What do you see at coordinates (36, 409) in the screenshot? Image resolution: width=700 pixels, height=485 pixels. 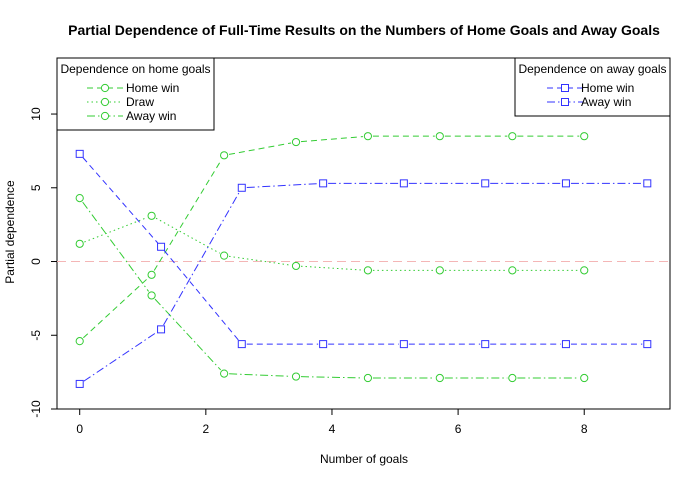 I see `y-tick-label: -10` at bounding box center [36, 409].